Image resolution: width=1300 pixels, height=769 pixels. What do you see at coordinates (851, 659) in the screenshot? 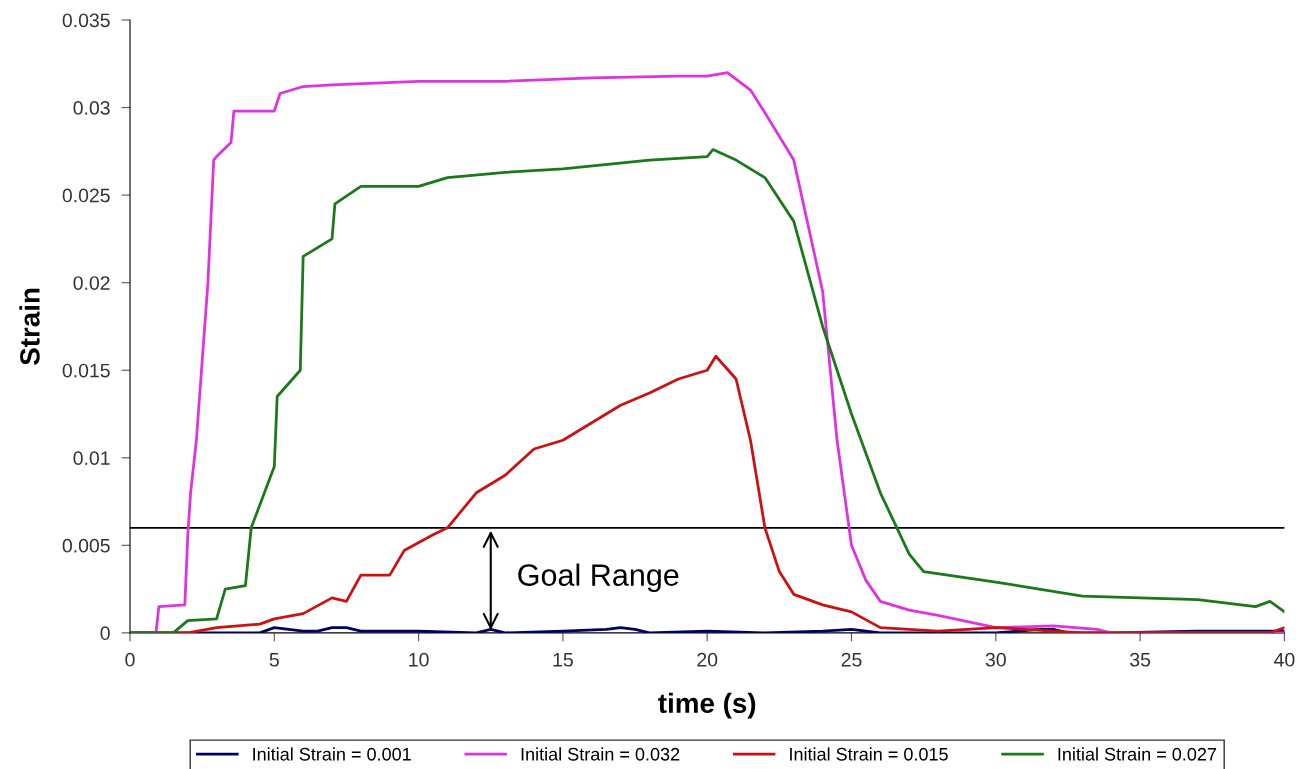
I see `x-tick-label: 25` at bounding box center [851, 659].